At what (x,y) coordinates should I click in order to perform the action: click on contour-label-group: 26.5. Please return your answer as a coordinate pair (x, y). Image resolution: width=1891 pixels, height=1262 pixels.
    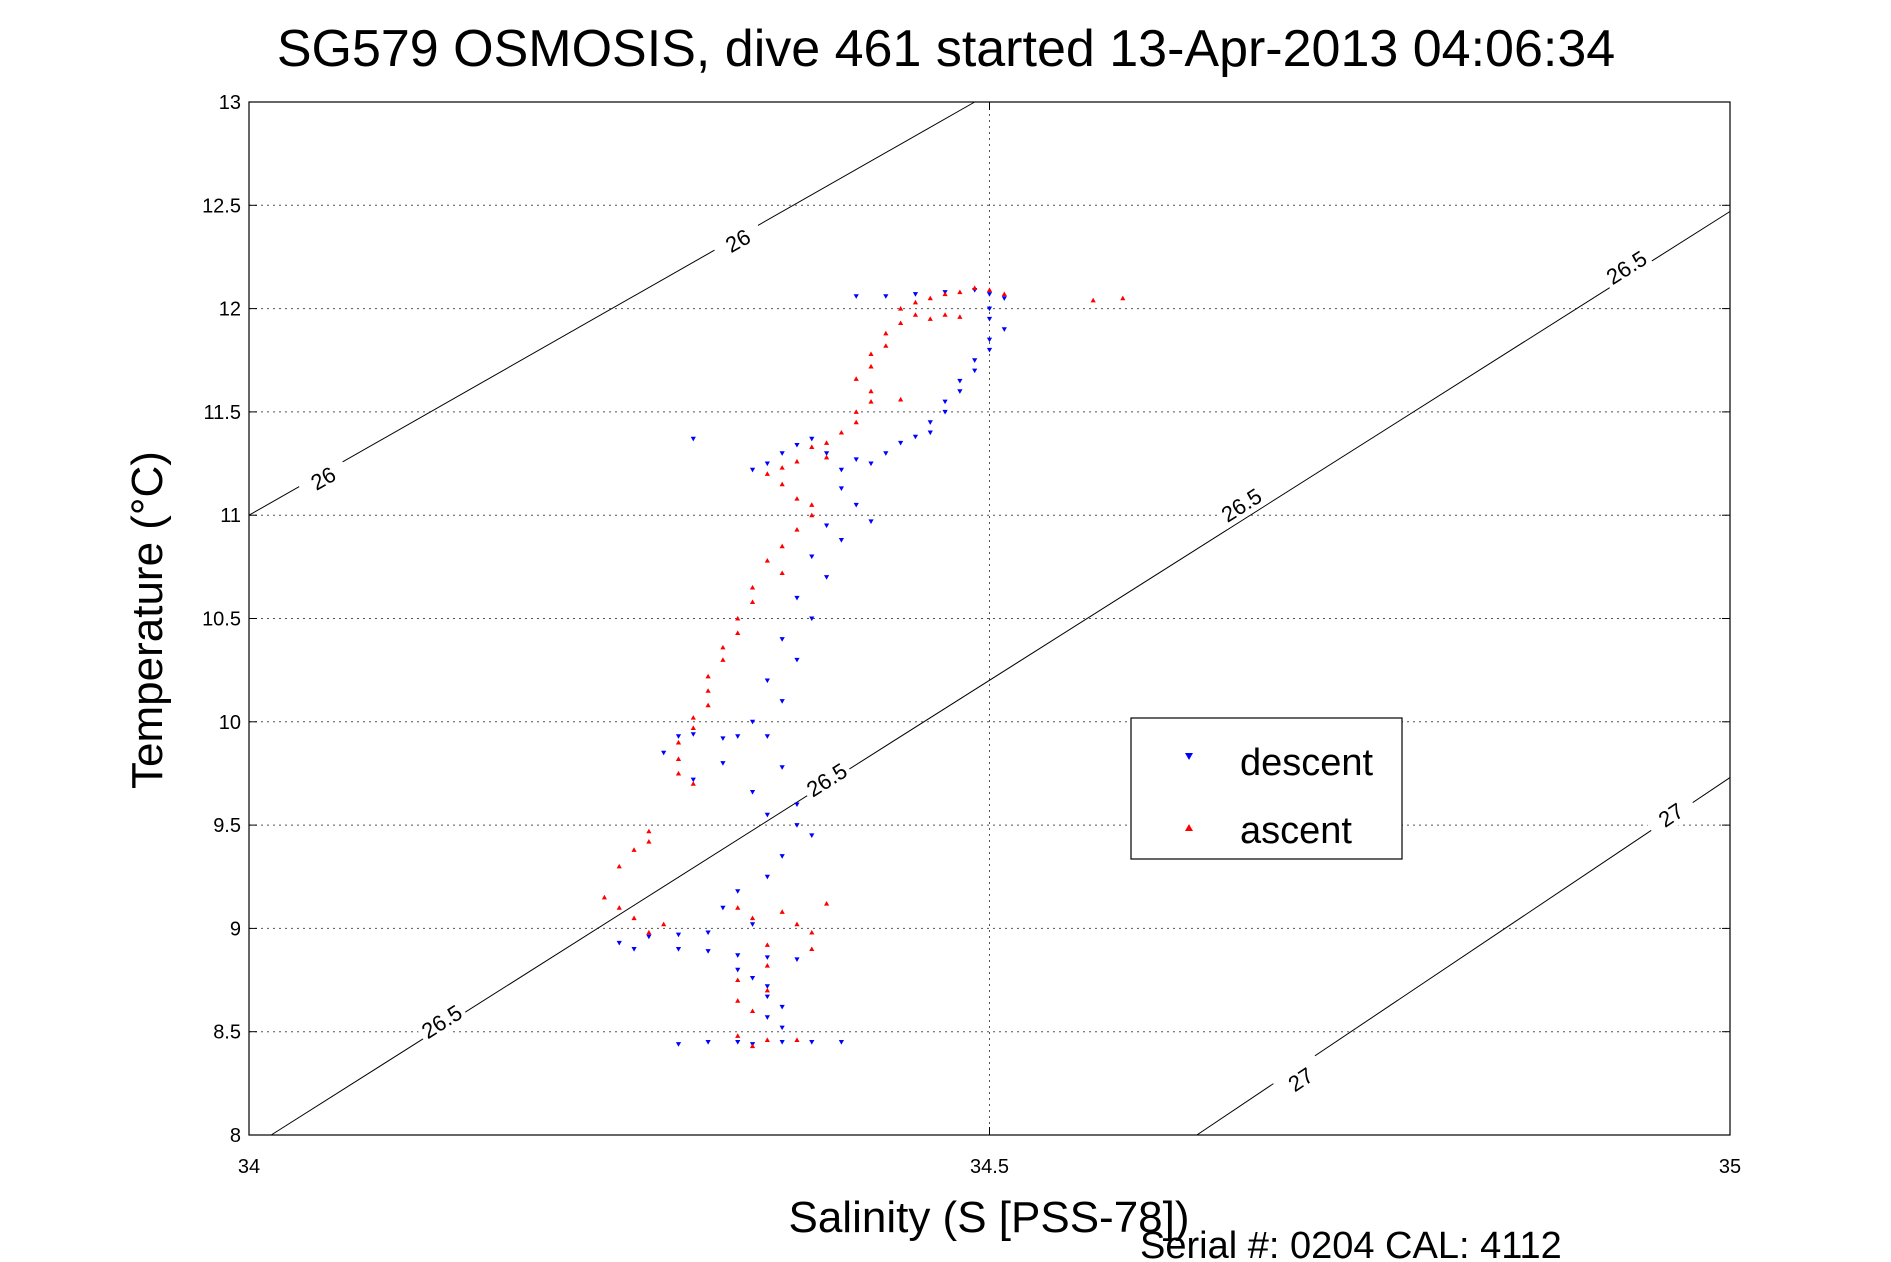
    Looking at the image, I should click on (1241, 505).